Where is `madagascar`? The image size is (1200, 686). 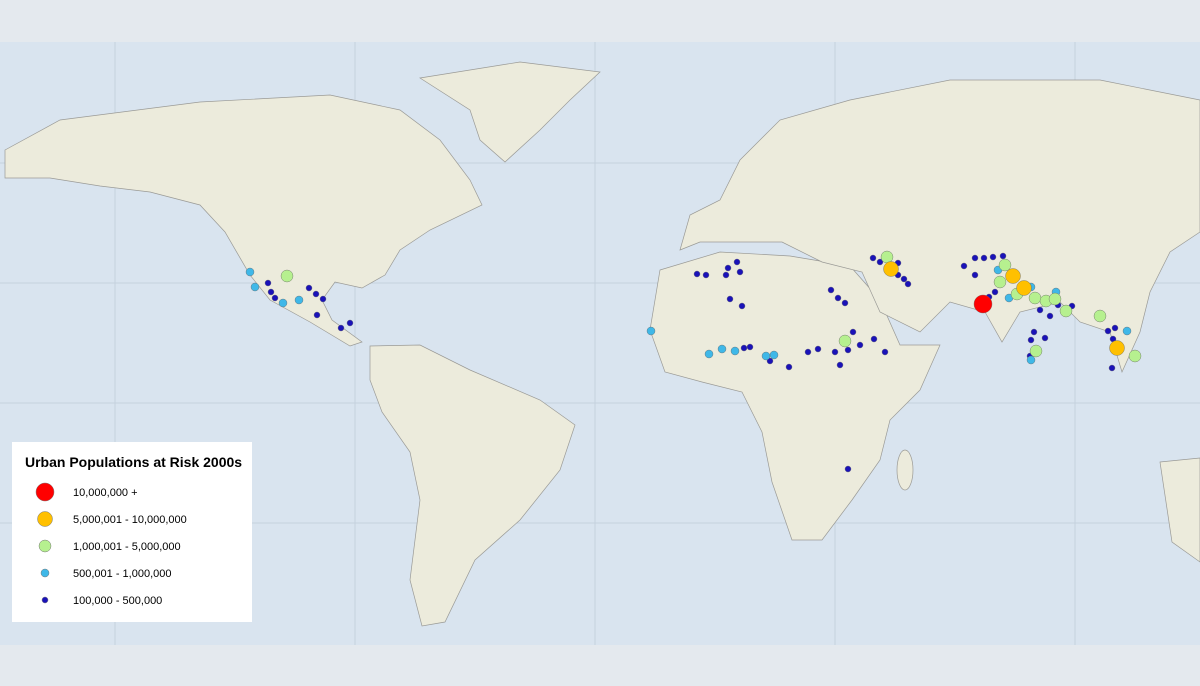
madagascar is located at coordinates (905, 470).